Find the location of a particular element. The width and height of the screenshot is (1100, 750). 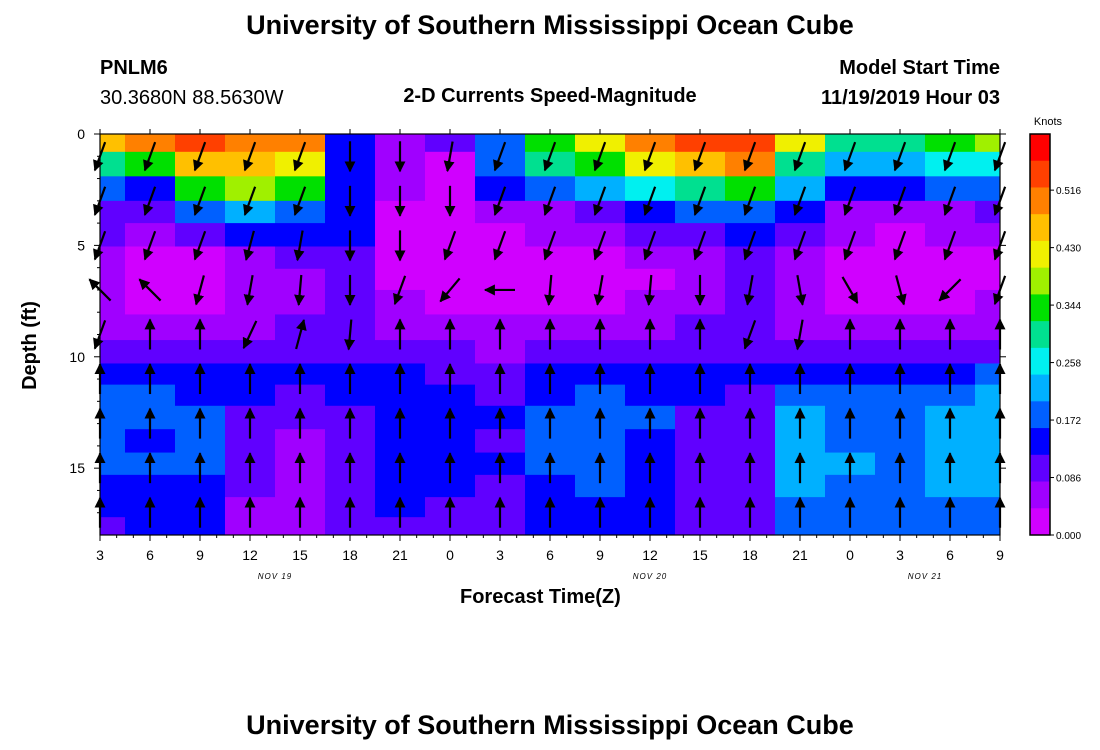

station-id: PNLM6 is located at coordinates (134, 68).